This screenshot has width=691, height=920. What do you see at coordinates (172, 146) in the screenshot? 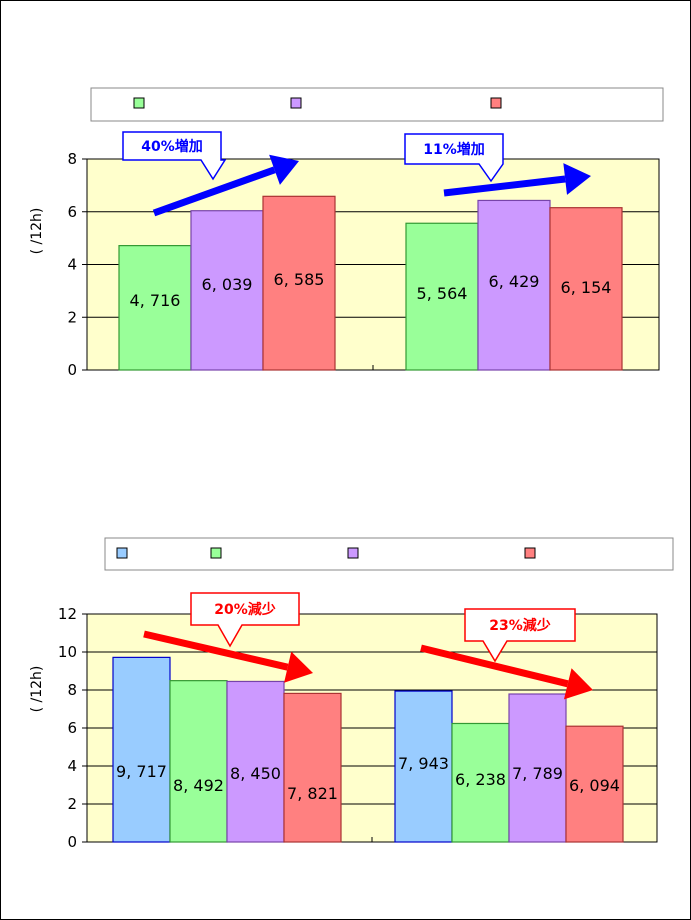
I see `callout-text: 40%増加` at bounding box center [172, 146].